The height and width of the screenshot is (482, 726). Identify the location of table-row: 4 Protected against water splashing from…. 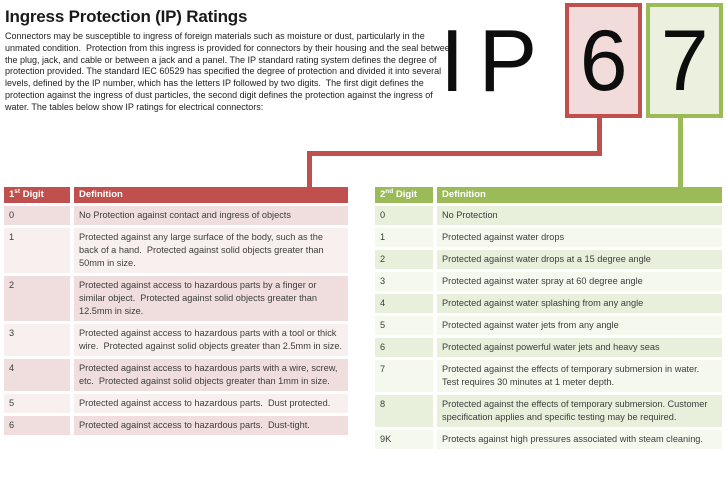
(548, 303).